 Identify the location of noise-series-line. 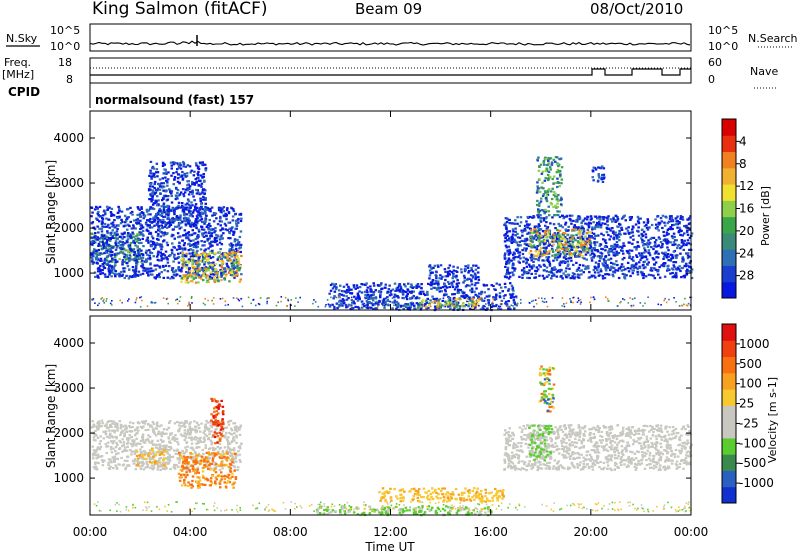
(390, 43).